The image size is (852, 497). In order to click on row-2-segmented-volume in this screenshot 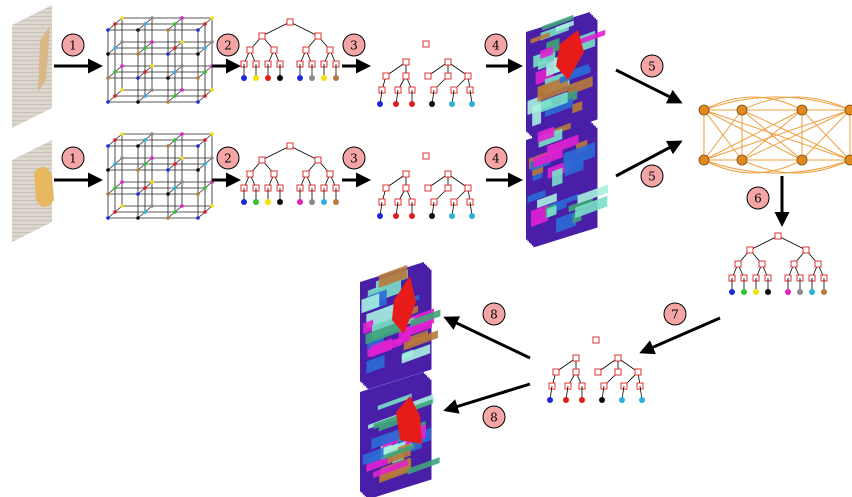, I will do `click(567, 184)`.